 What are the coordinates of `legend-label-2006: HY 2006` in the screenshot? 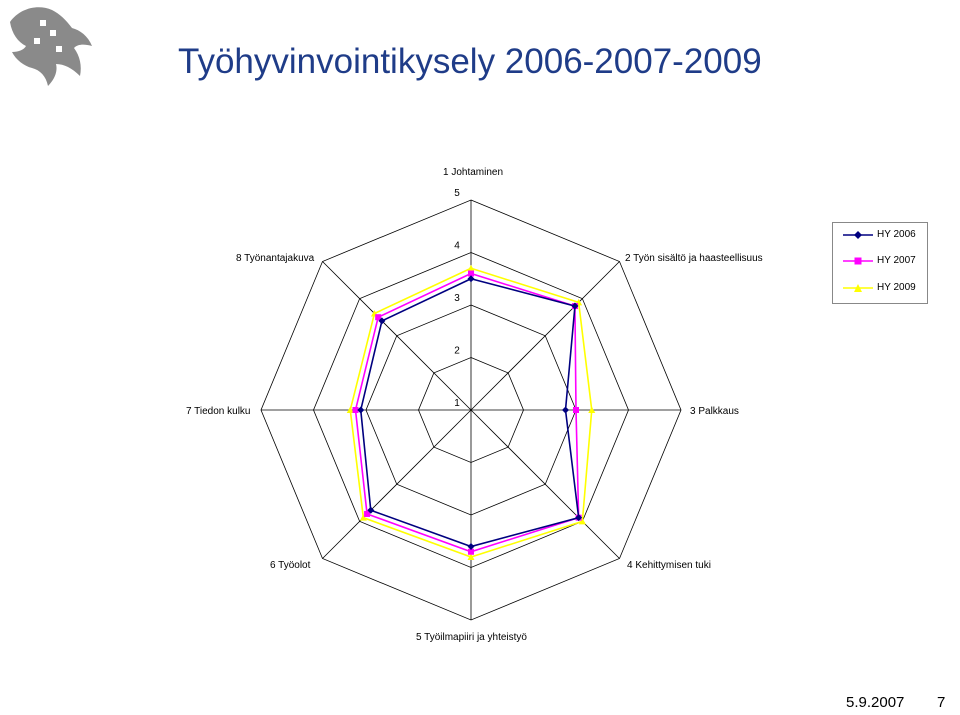 It's located at (896, 234).